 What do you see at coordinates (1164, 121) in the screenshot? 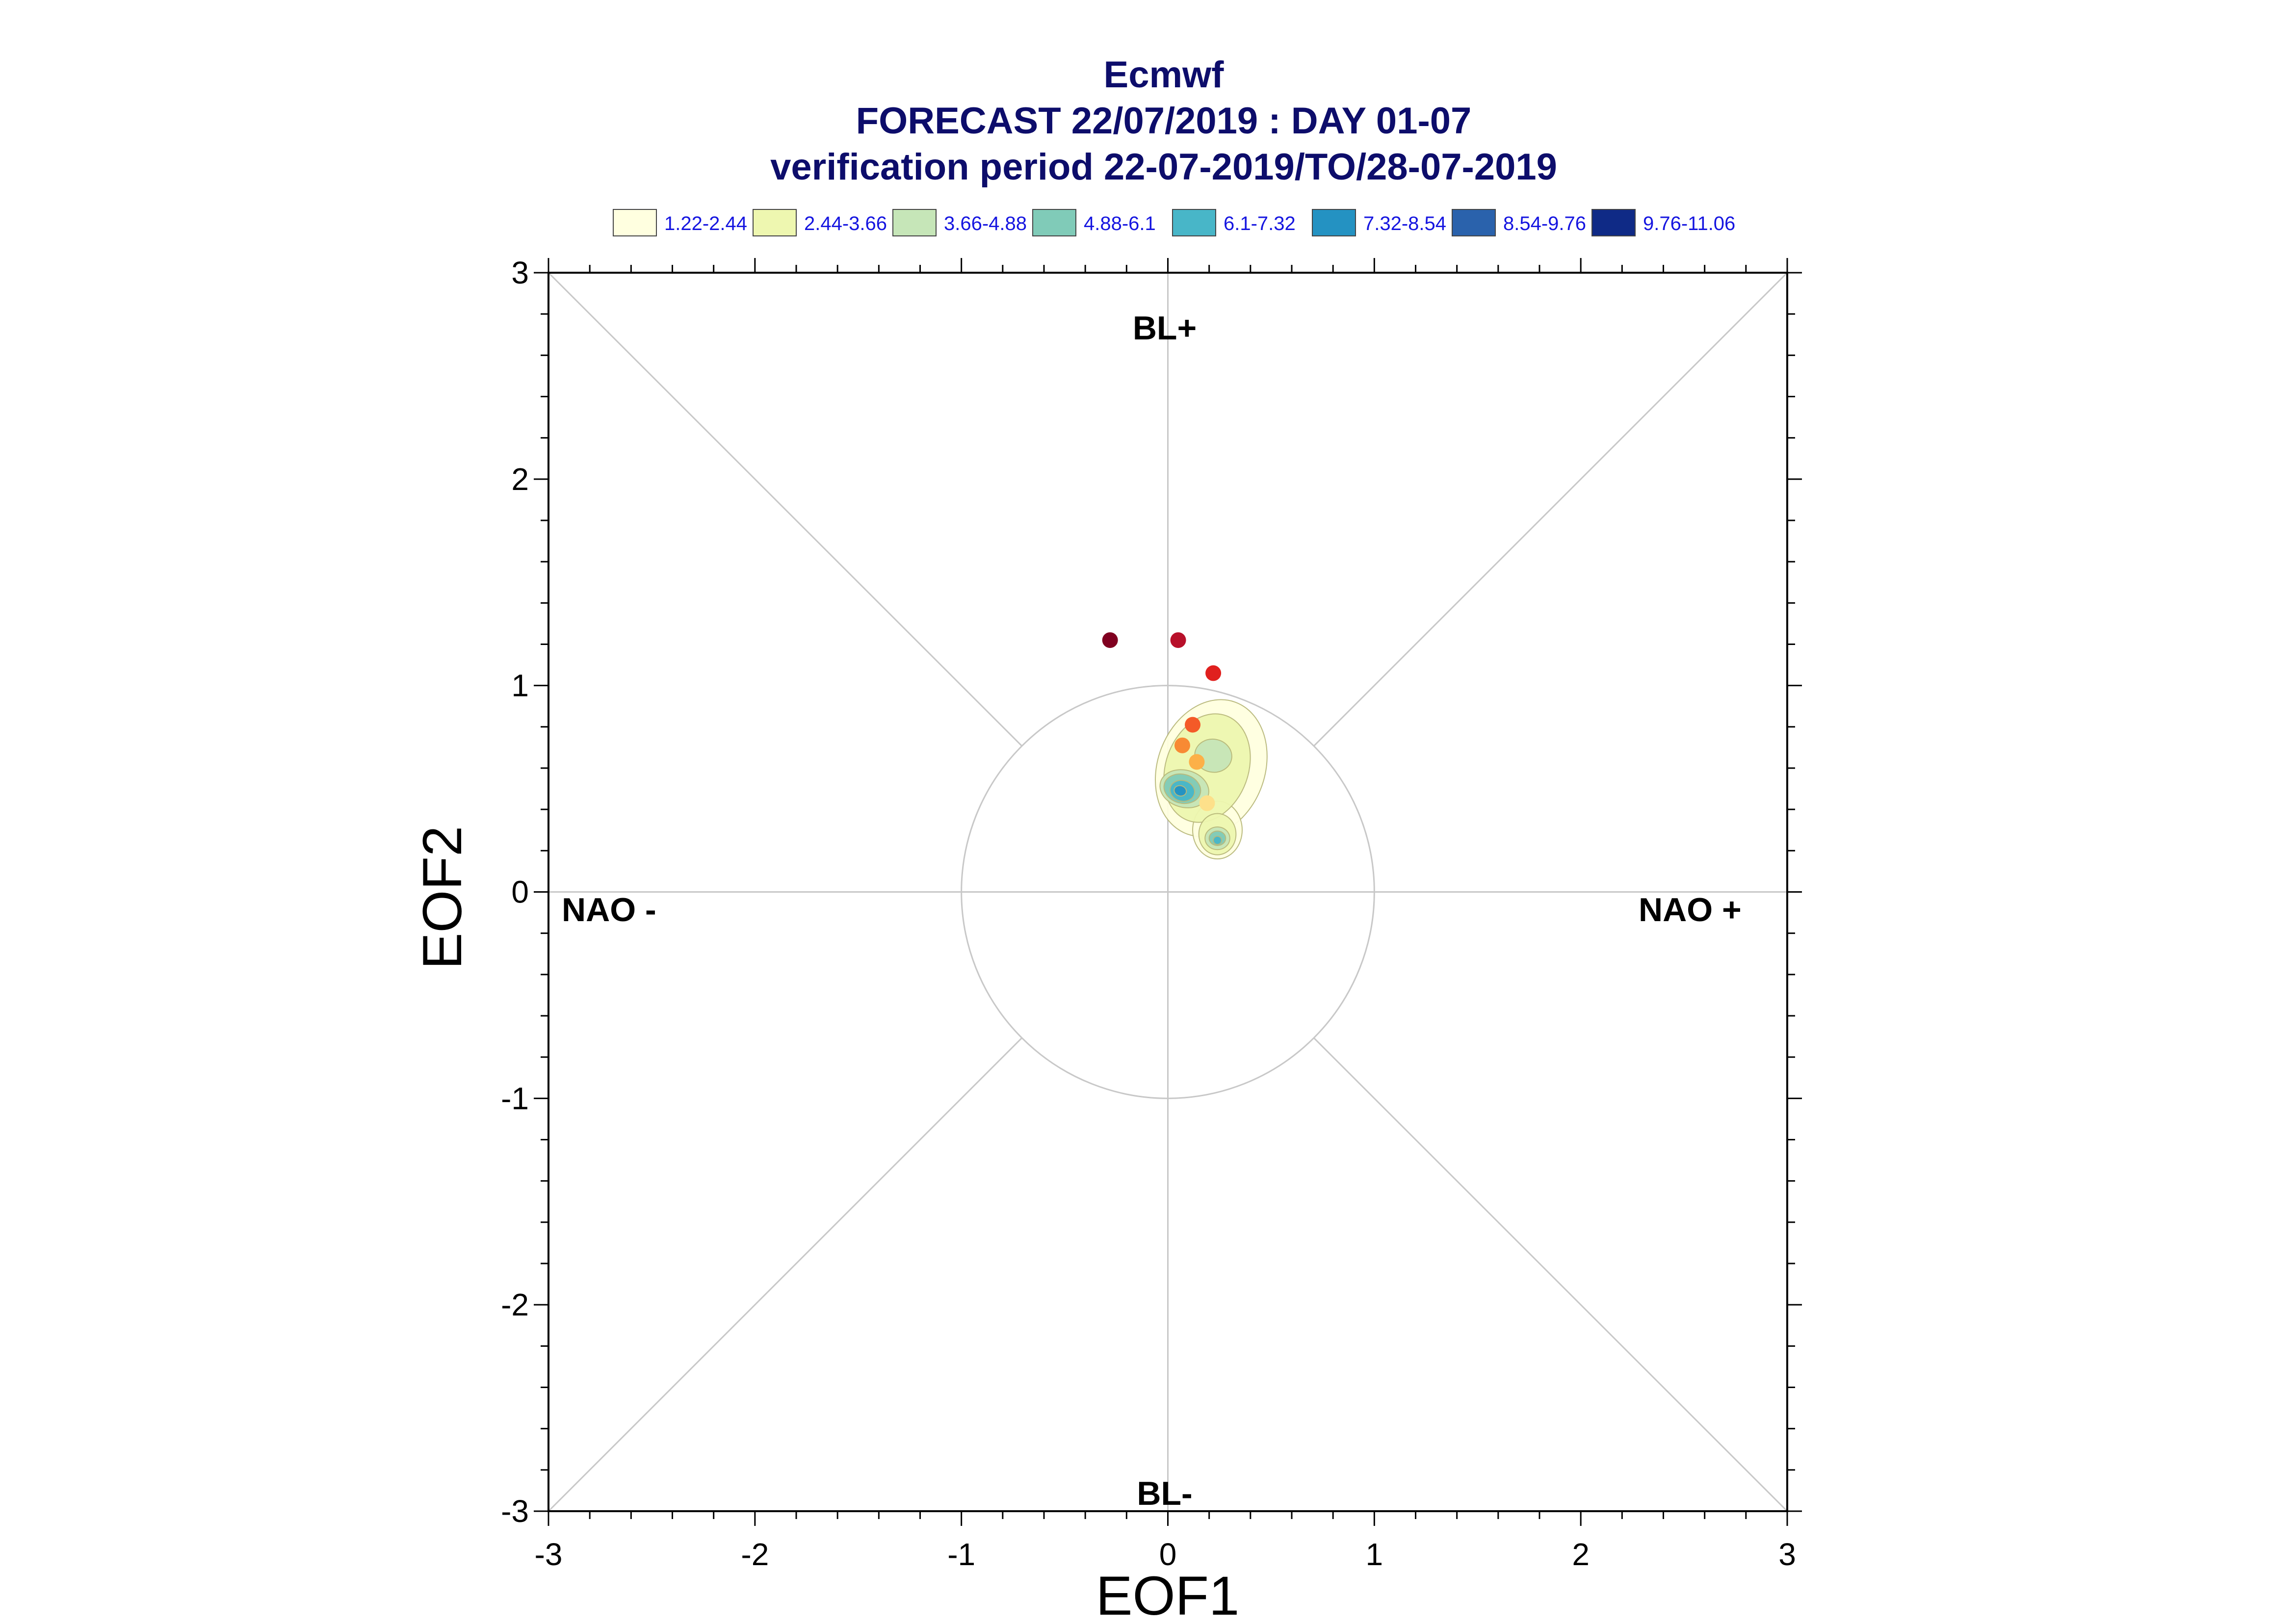
I see `chart-subtitle: FORECAST 22/07/2019 : DAY 01-07` at bounding box center [1164, 121].